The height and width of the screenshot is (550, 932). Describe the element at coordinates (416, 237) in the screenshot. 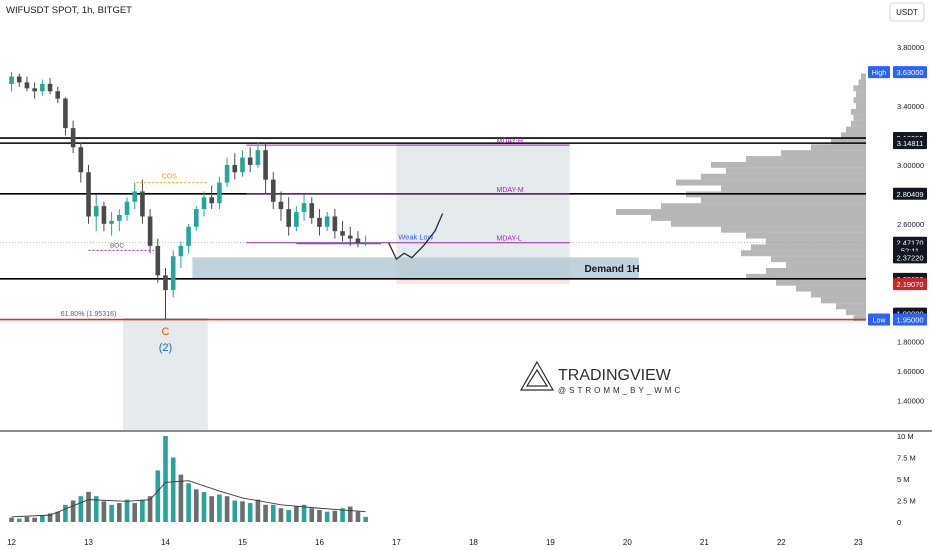

I see `projection-path` at that location.